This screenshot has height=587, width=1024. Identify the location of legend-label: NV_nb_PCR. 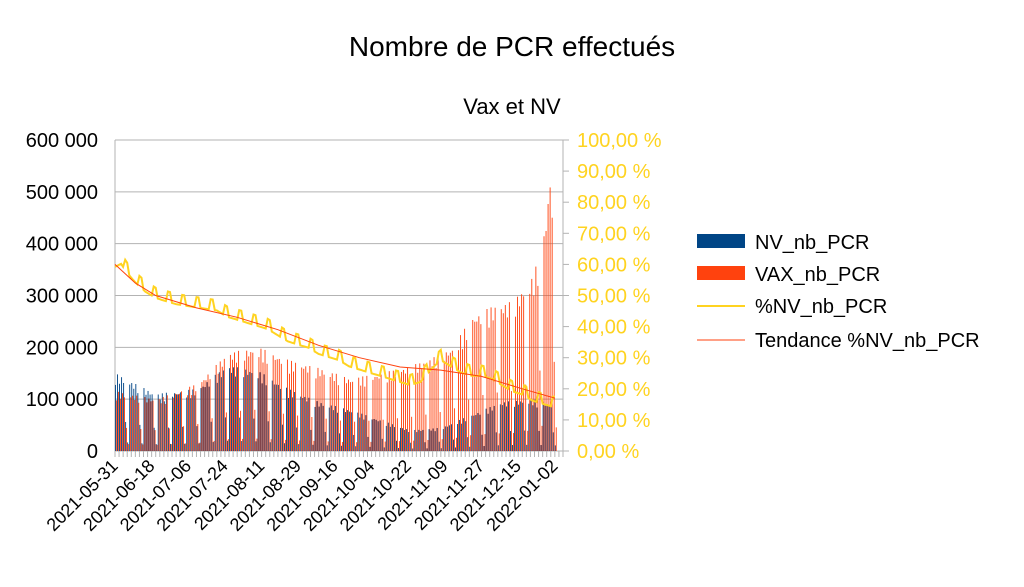
(812, 243).